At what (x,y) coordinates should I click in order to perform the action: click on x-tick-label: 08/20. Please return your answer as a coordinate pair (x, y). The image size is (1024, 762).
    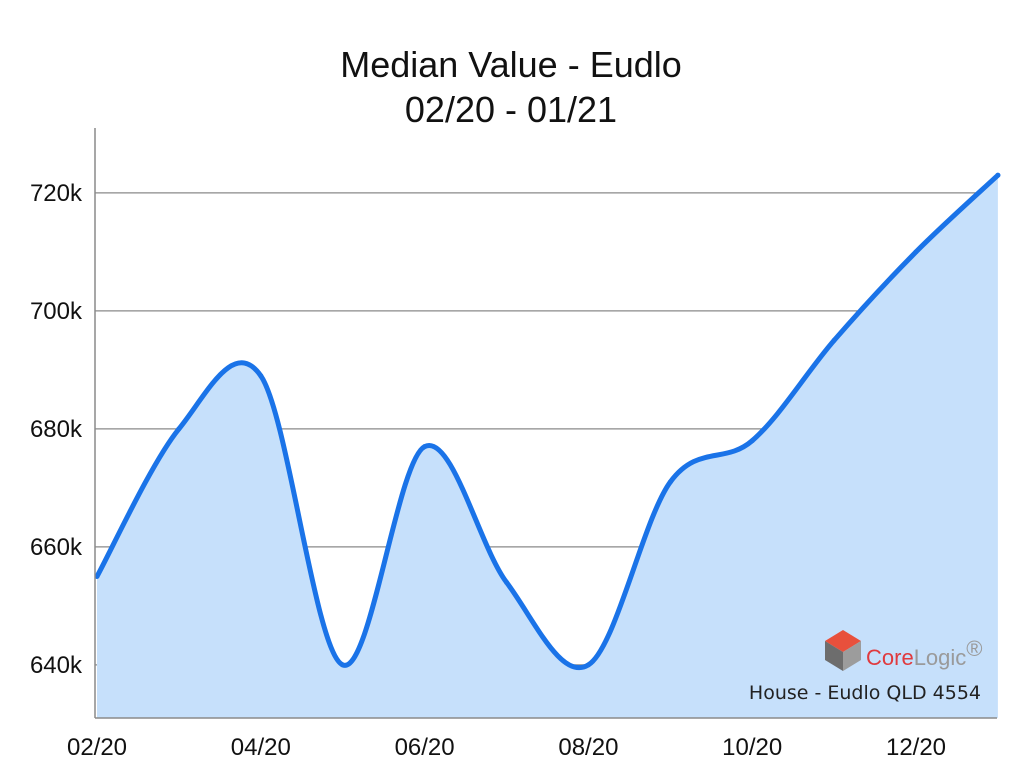
    Looking at the image, I should click on (588, 747).